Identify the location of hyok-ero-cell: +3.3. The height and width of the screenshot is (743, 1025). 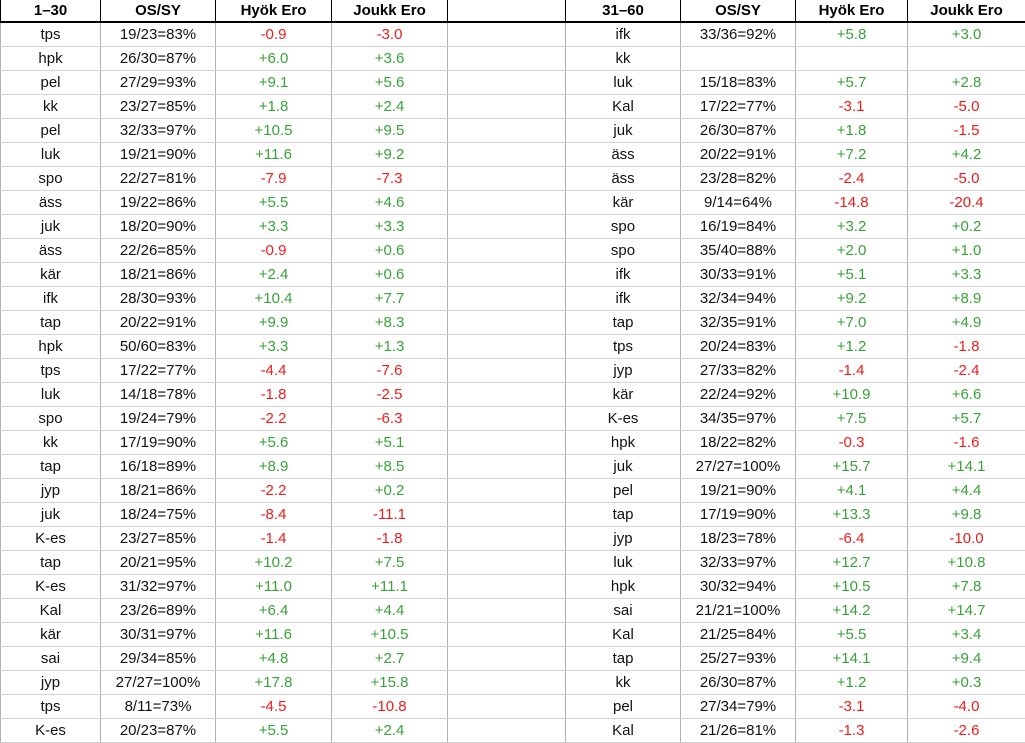
(273, 346).